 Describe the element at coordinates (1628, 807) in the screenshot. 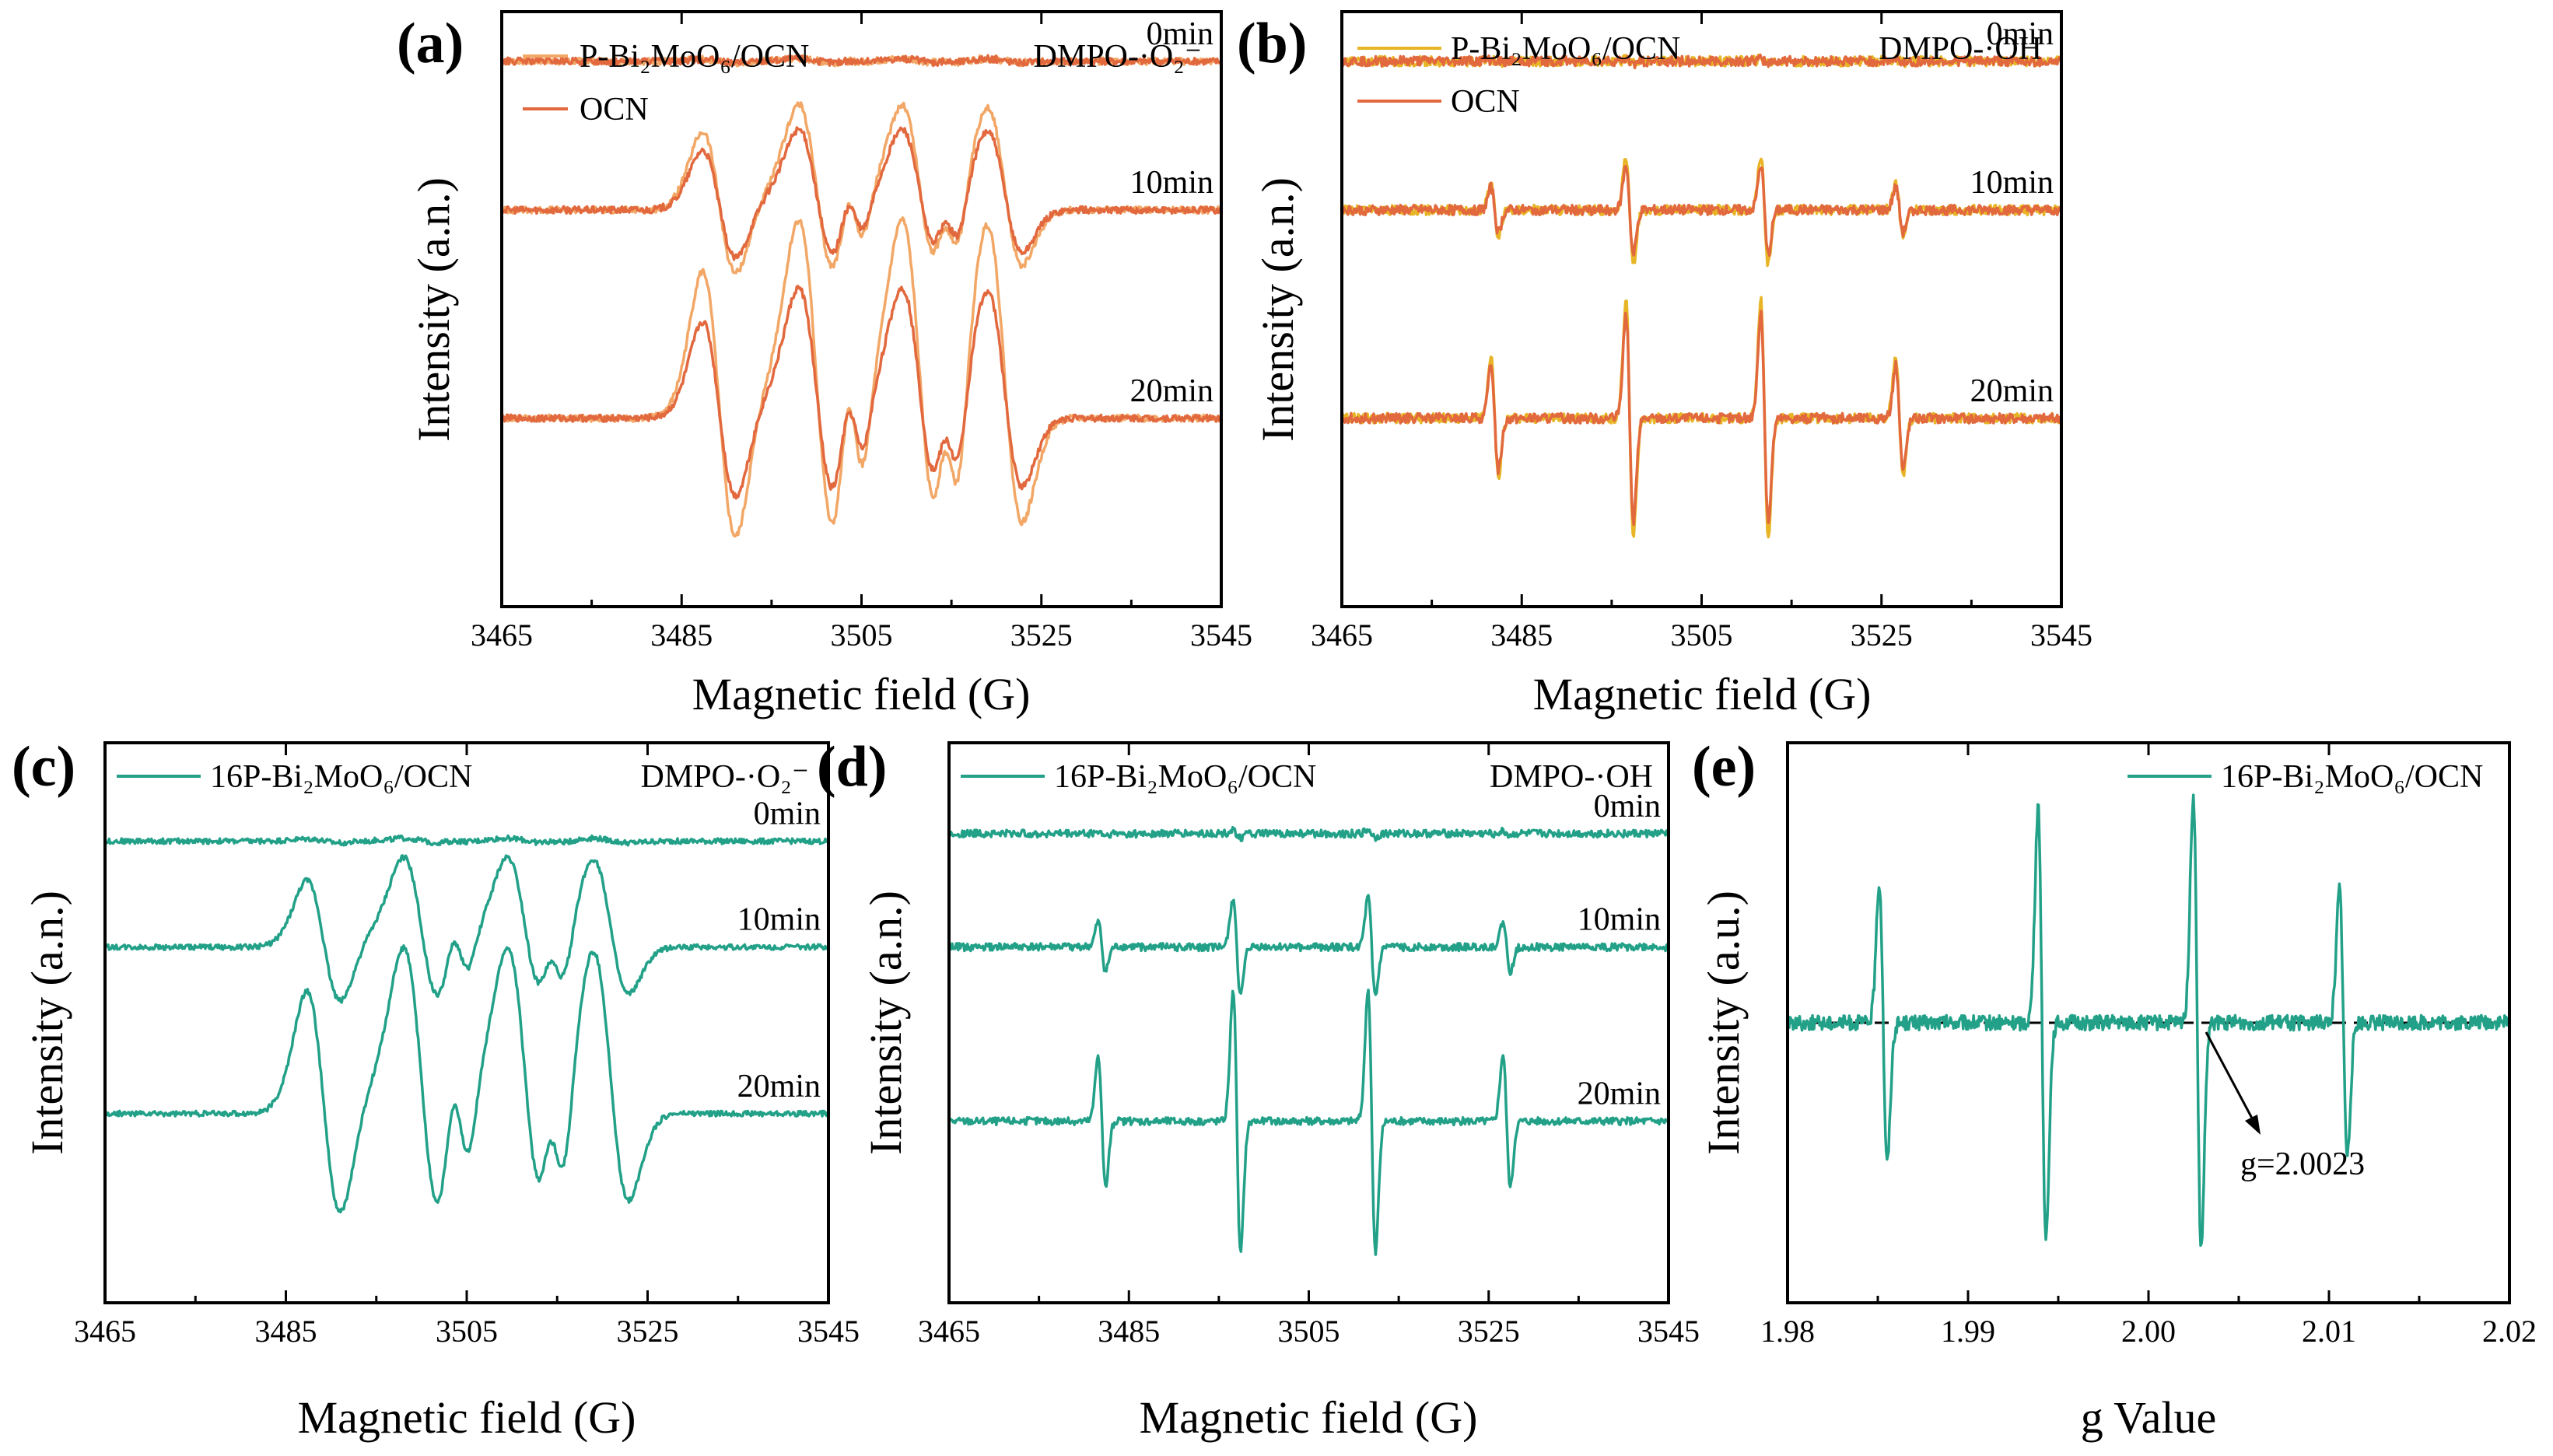

I see `panel-d-time-label: 0min` at that location.